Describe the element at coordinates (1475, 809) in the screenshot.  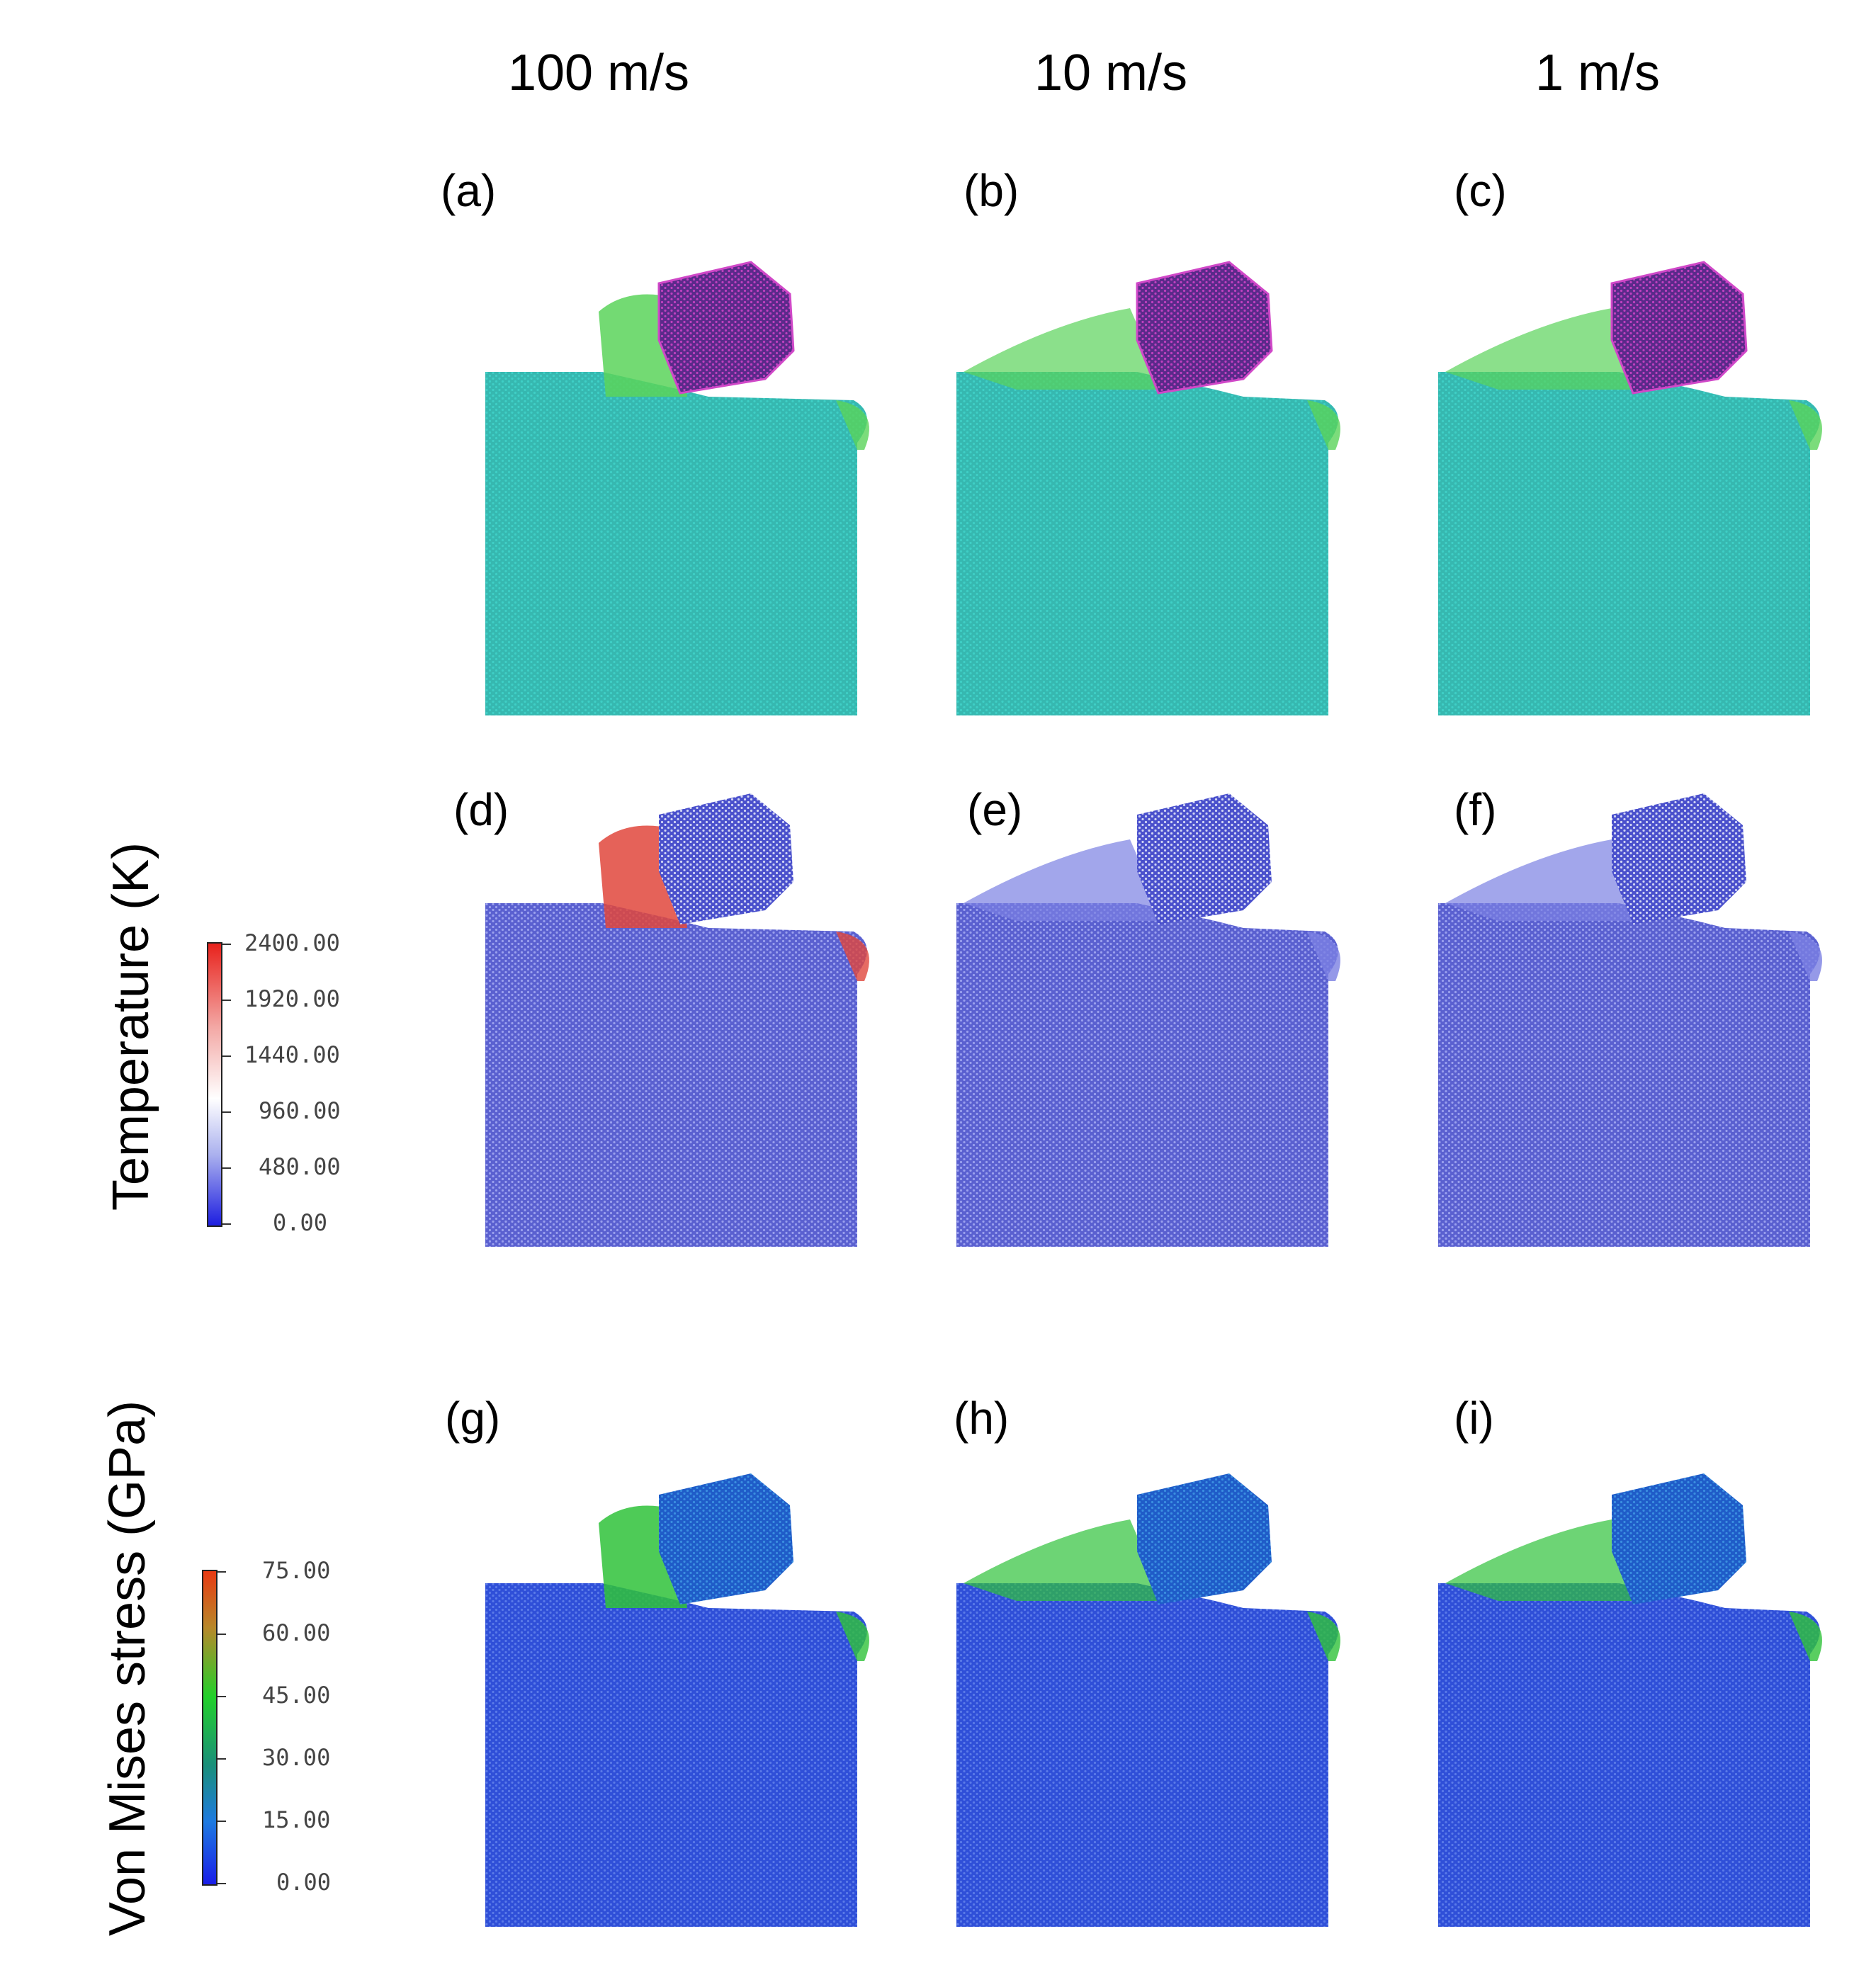
I see `panel-label-f: (f)` at that location.